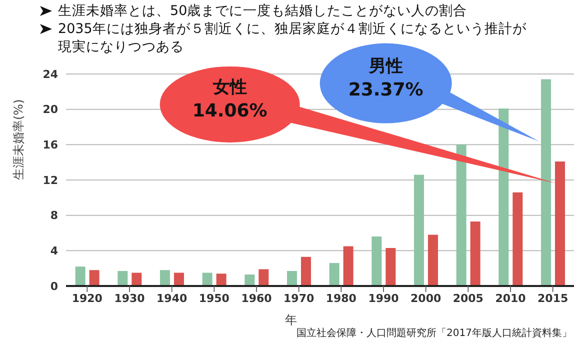 The height and width of the screenshot is (346, 582). I want to click on annotation: 女性 14.06%, so click(230, 99).